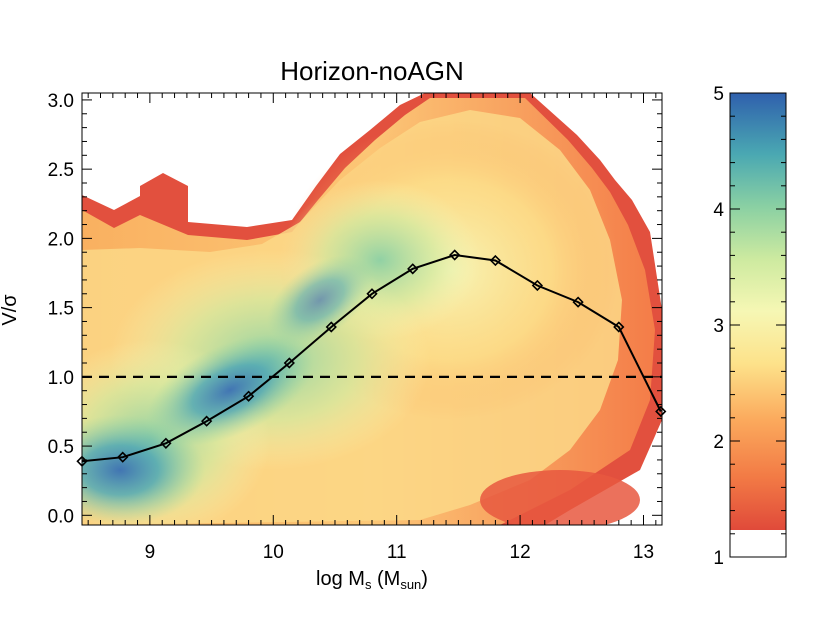 This screenshot has height=621, width=826. Describe the element at coordinates (61, 170) in the screenshot. I see `y-tick-label: 2.5` at that location.